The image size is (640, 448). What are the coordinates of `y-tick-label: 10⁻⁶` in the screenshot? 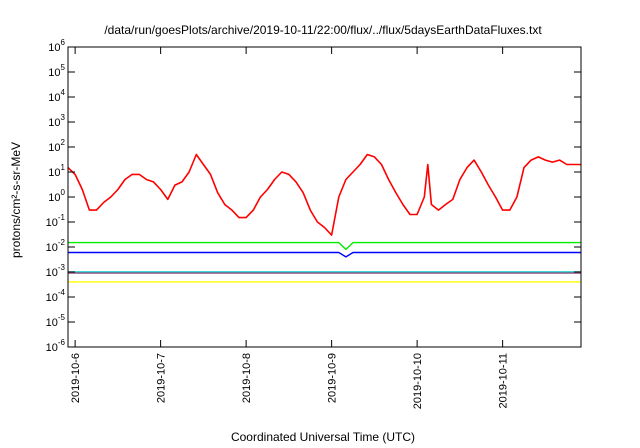 It's located at (56, 346).